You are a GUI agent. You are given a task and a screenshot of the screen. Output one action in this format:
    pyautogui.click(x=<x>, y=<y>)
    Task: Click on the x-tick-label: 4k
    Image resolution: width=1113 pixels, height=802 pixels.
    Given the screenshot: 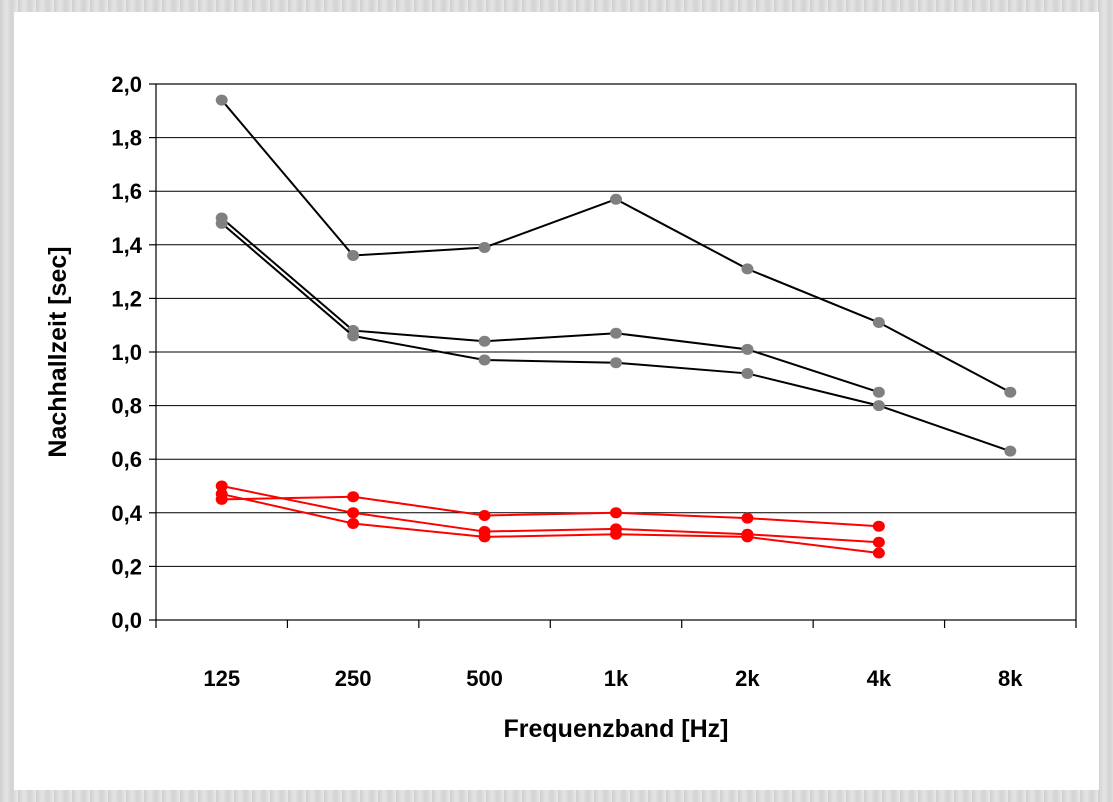 What is the action you would take?
    pyautogui.click(x=879, y=678)
    